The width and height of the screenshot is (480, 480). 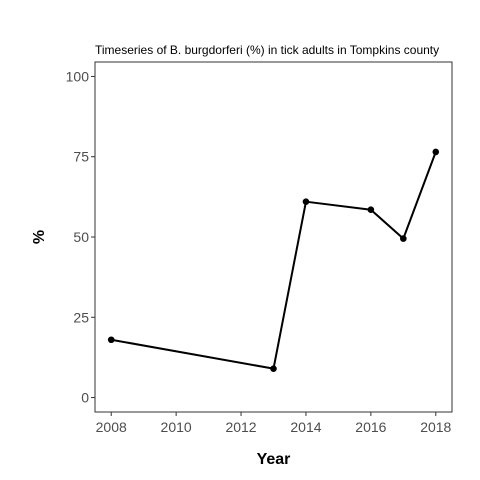 I want to click on y-tick-label: 0, so click(x=85, y=398).